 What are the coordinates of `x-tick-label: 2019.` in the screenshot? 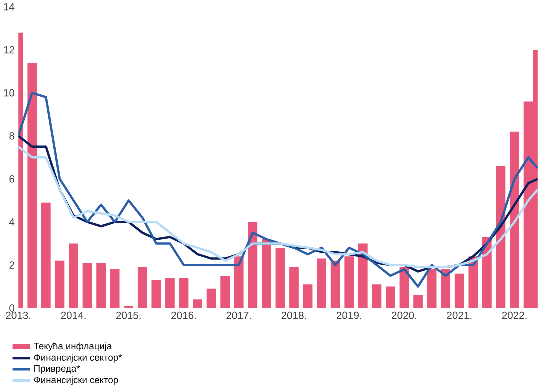 It's located at (349, 316).